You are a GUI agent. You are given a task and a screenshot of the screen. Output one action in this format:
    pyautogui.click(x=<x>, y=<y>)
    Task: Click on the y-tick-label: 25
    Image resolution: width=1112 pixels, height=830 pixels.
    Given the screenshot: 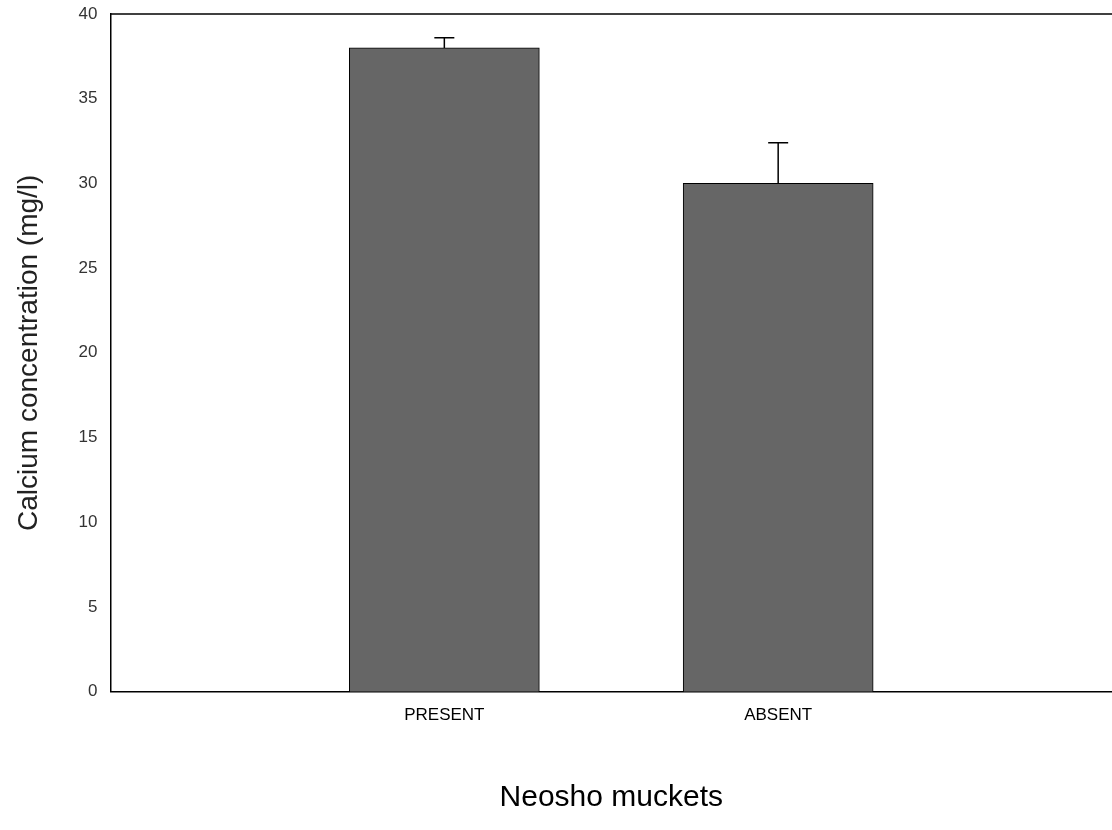 What is the action you would take?
    pyautogui.click(x=88, y=267)
    